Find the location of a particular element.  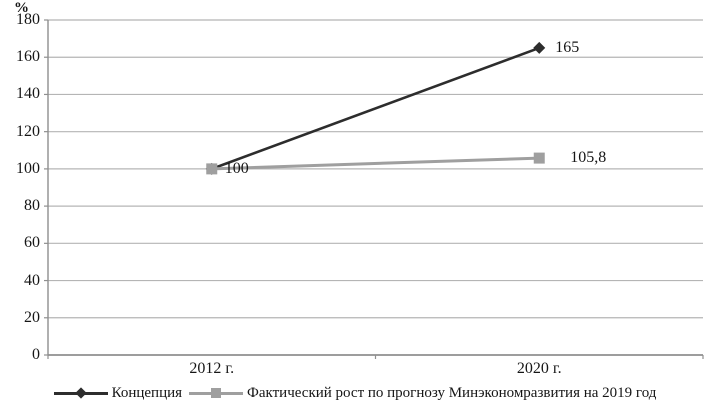

y-tick-label: 0 is located at coordinates (36, 354).